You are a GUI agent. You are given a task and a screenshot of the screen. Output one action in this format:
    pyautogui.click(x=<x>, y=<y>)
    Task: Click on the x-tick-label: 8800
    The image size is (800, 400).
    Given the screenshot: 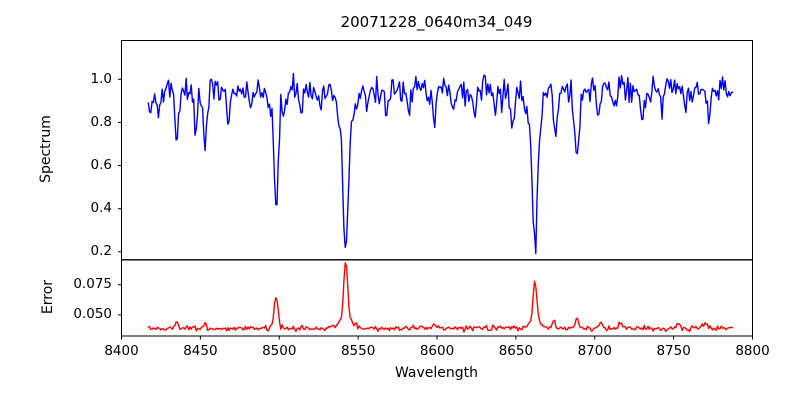 What is the action you would take?
    pyautogui.click(x=752, y=351)
    